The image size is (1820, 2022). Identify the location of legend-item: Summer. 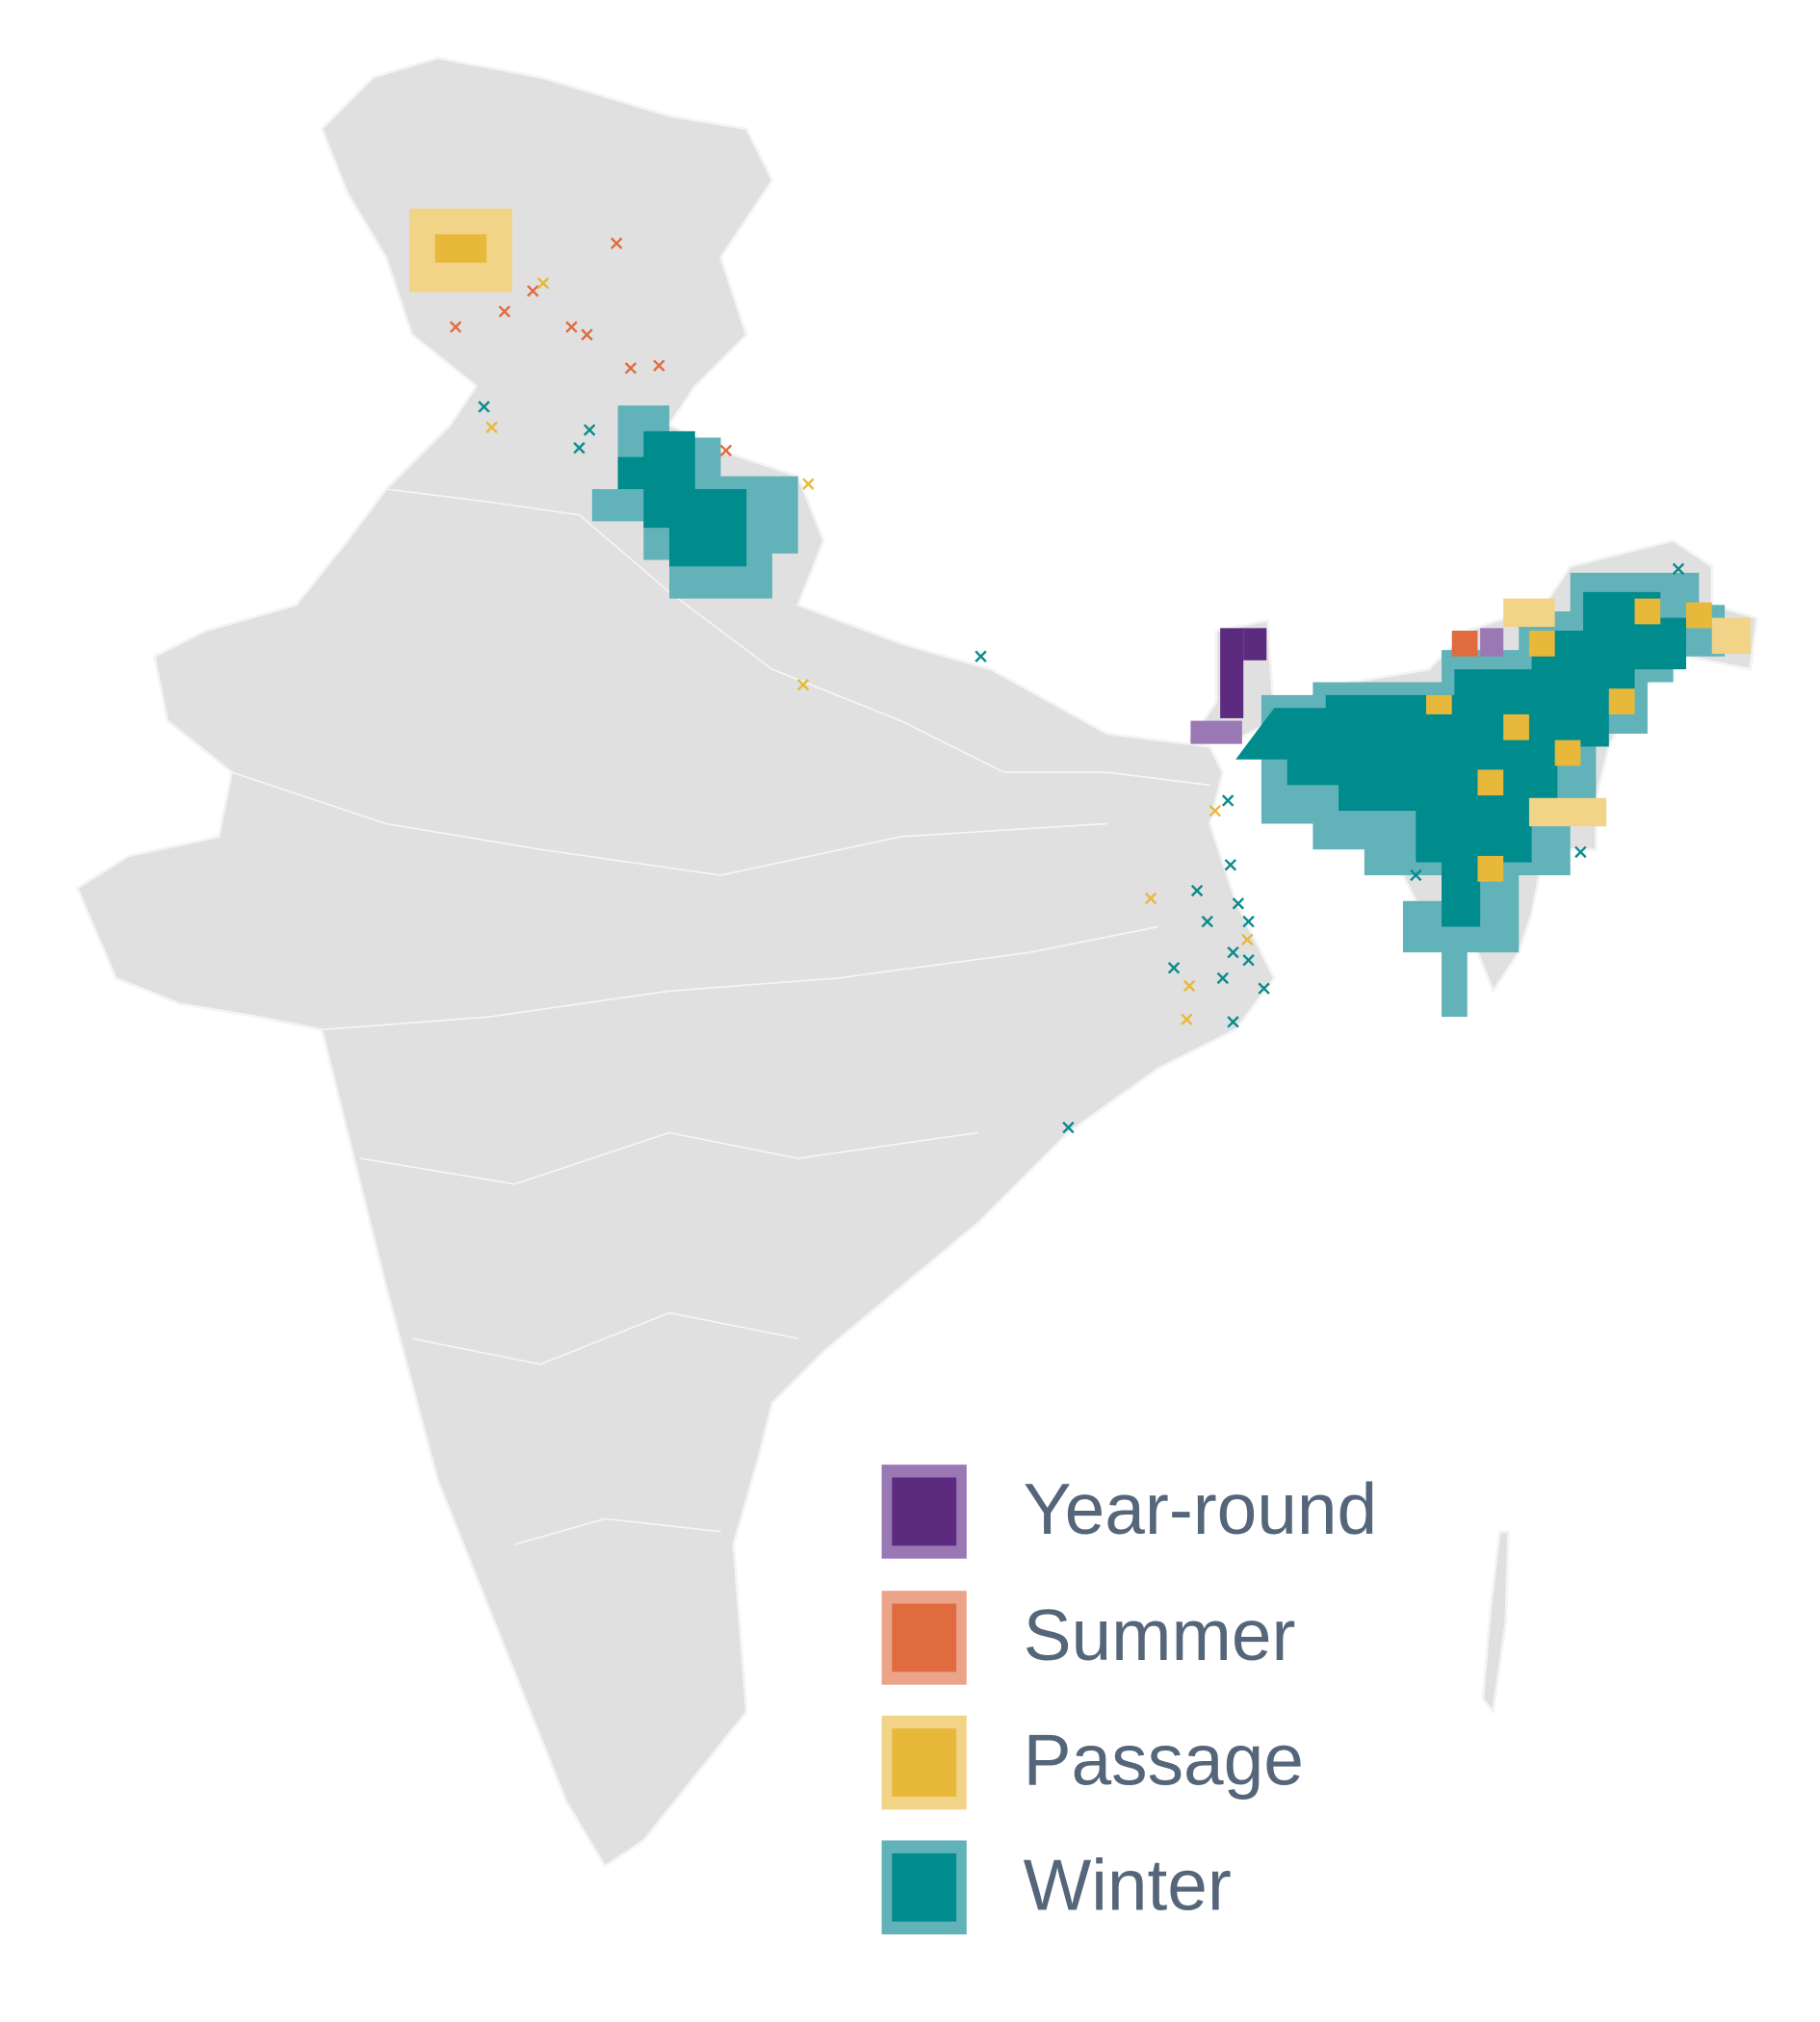
(1088, 1638).